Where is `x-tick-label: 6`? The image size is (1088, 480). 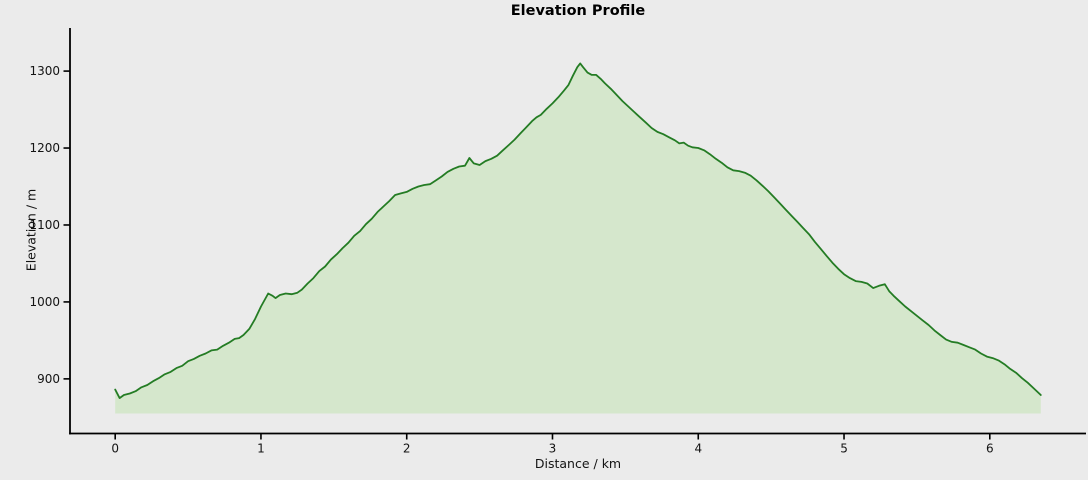
x-tick-label: 6 is located at coordinates (990, 449).